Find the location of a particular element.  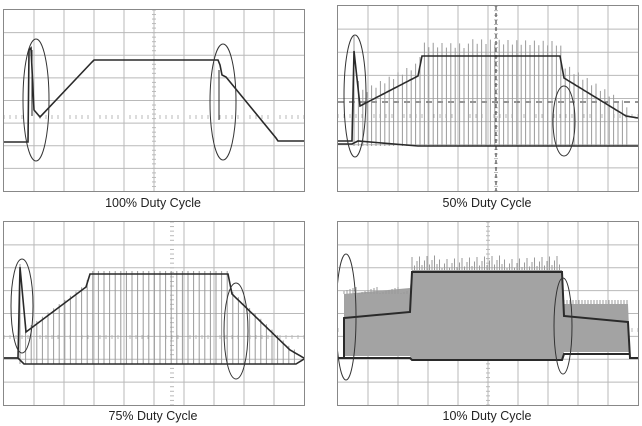

average-current-trace is located at coordinates (488, 315).